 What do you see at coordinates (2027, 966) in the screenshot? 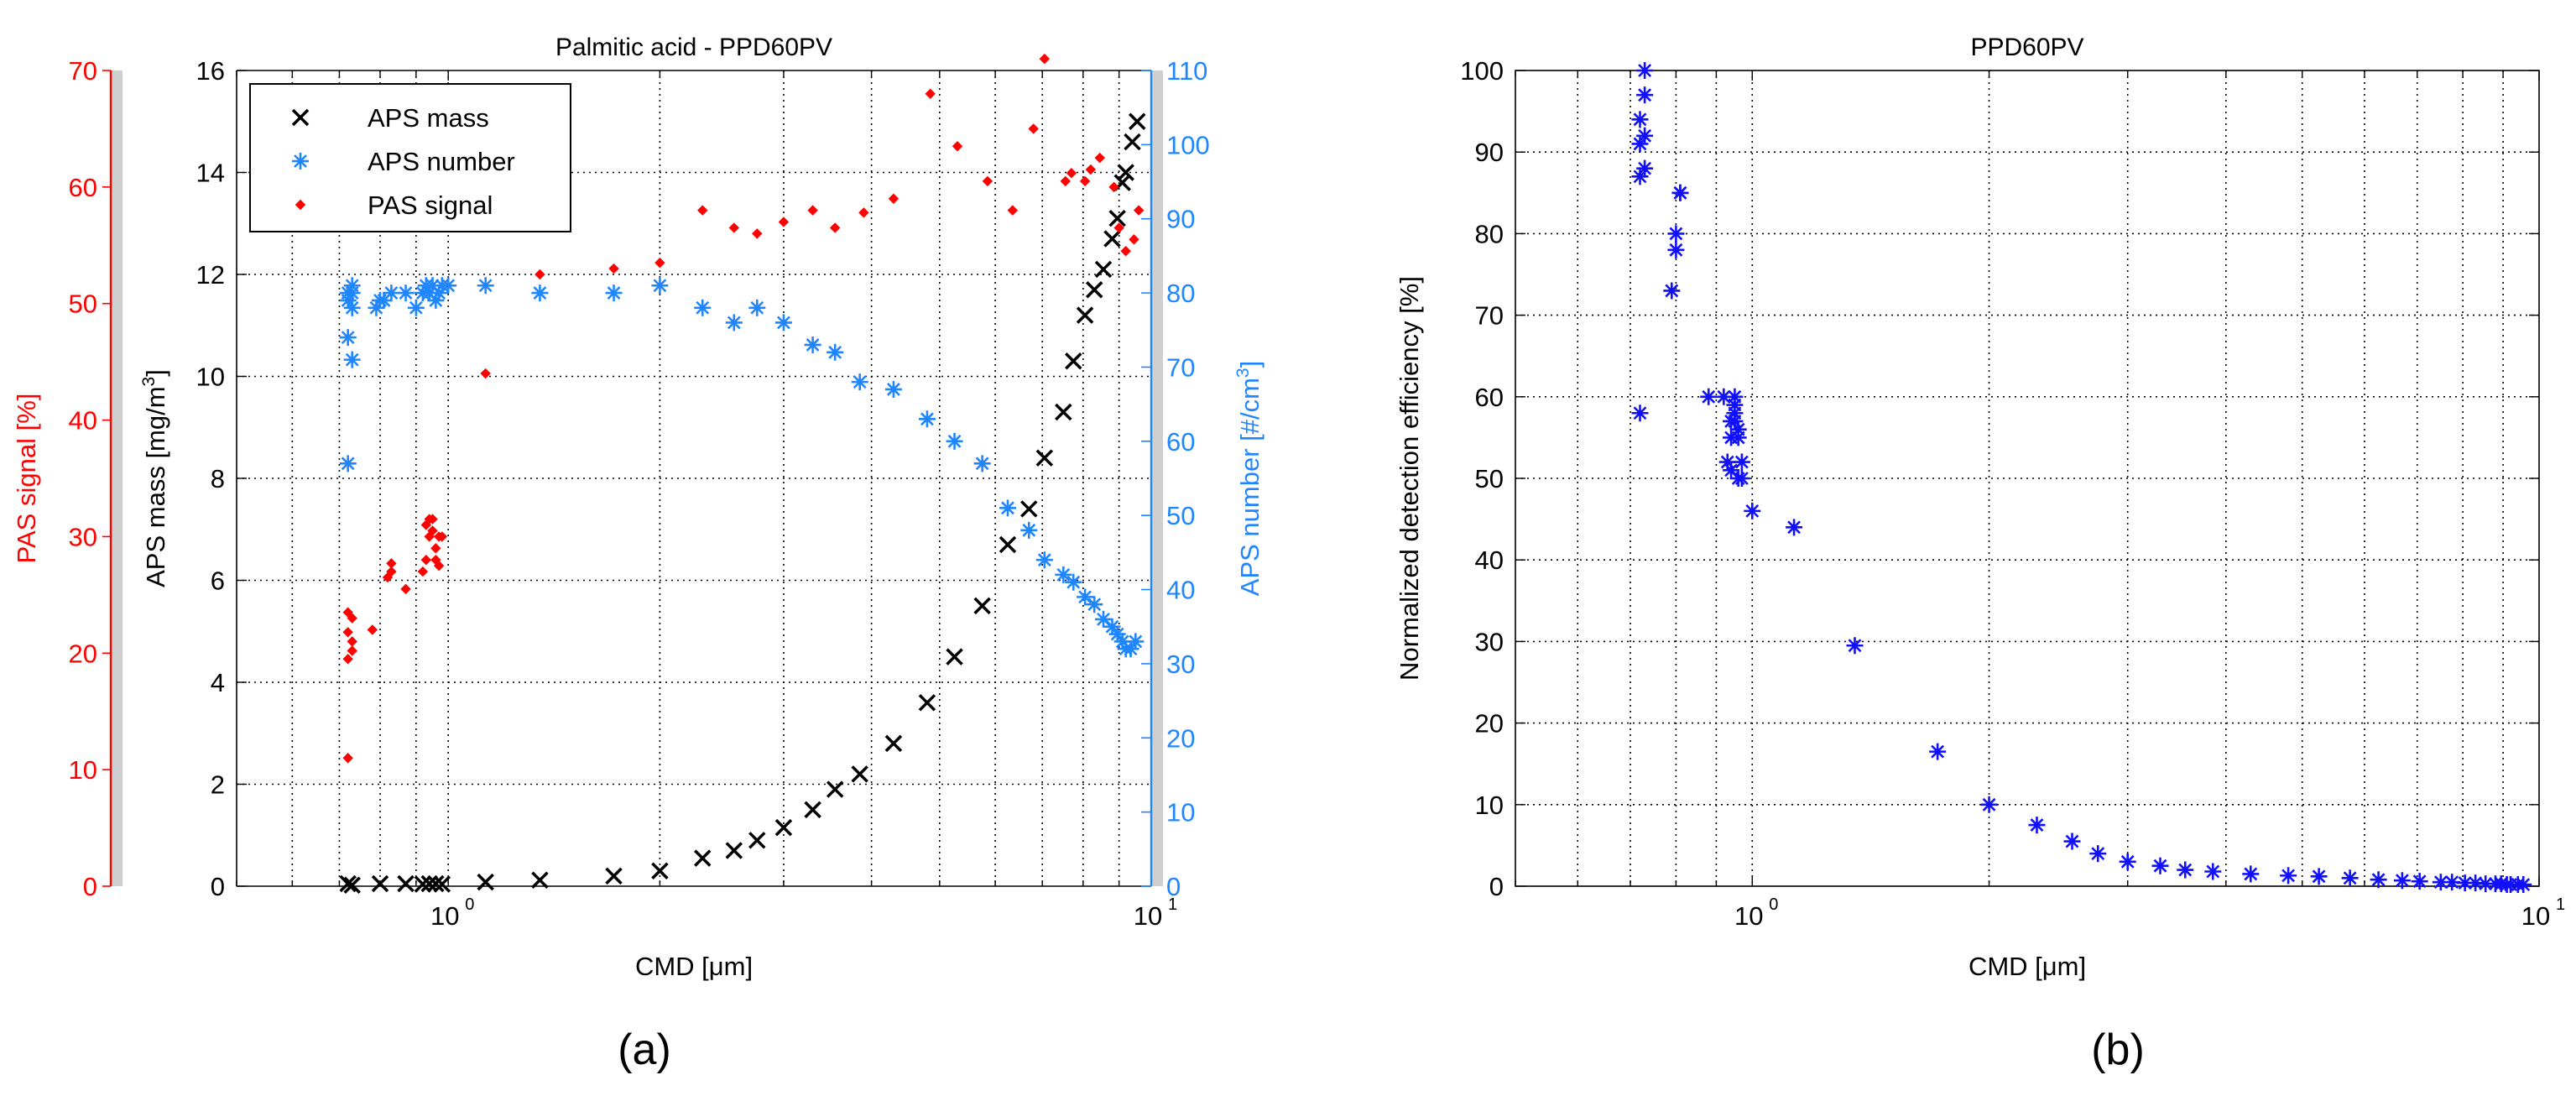
I see `x-axis-label: CMD [μm]` at bounding box center [2027, 966].